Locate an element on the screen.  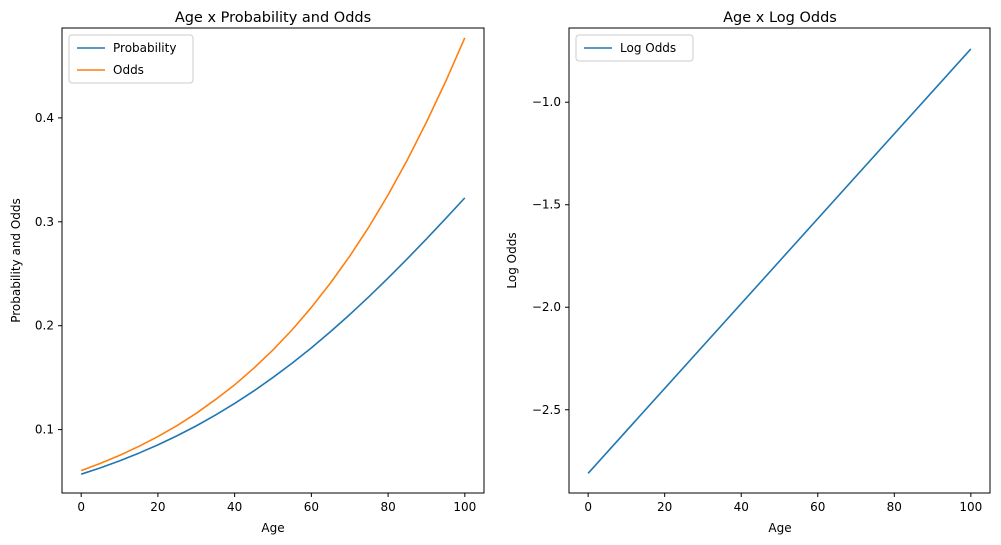
y-axis-label: Probability and Odds is located at coordinates (16, 260).